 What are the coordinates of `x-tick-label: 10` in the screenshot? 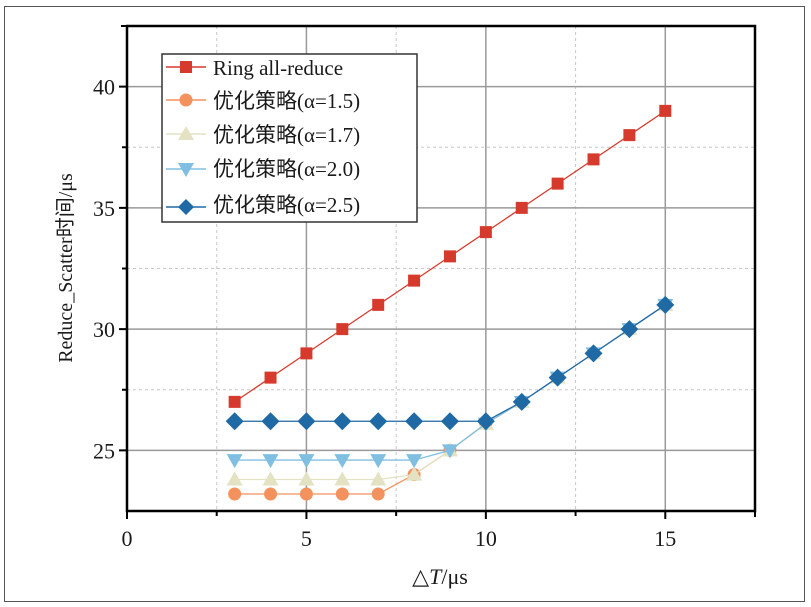 It's located at (486, 538).